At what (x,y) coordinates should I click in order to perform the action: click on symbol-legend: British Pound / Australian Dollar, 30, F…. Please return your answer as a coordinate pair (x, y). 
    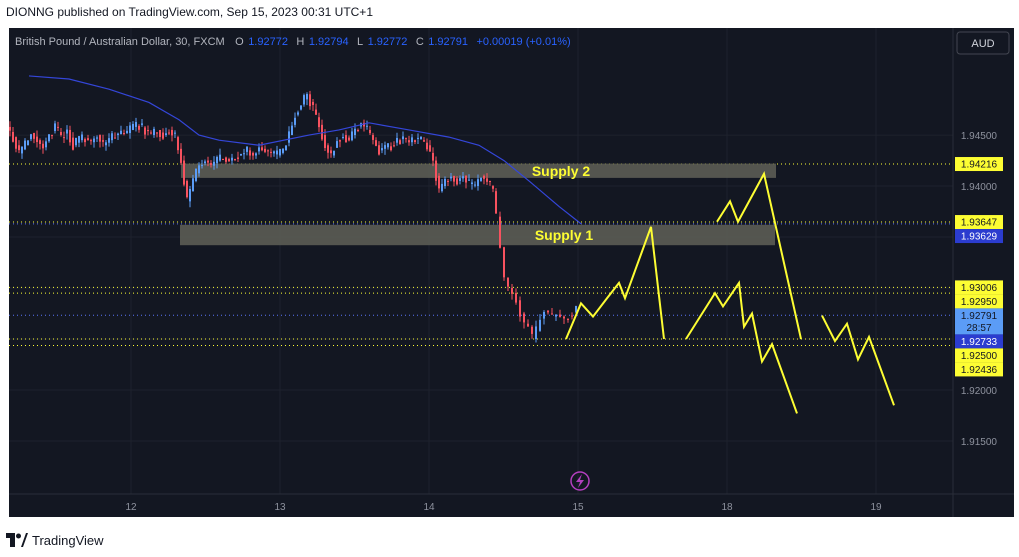
    Looking at the image, I should click on (293, 40).